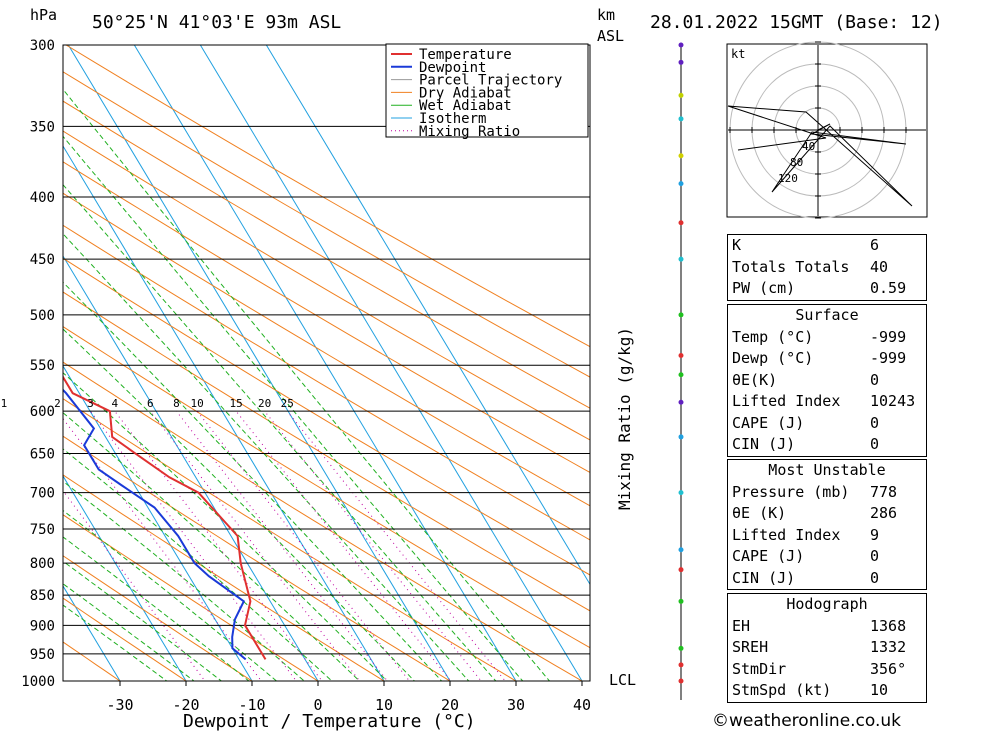 The height and width of the screenshot is (733, 1000). I want to click on totals-totals-value: 40, so click(879, 266).